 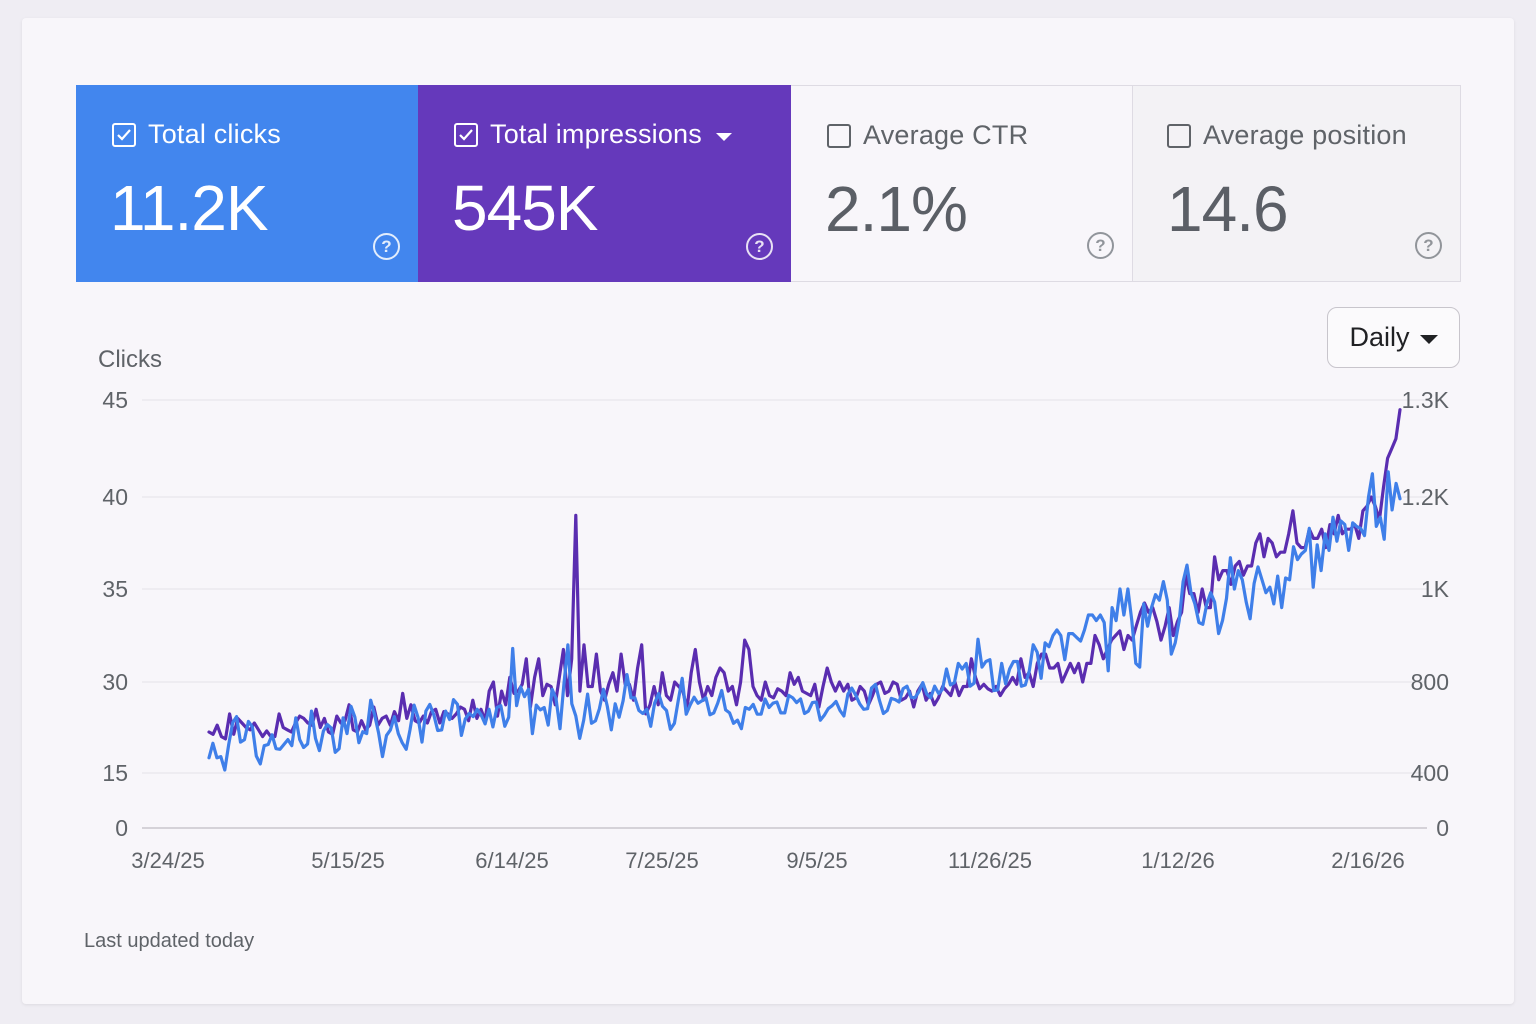 What do you see at coordinates (525, 208) in the screenshot?
I see `metric-value: 545K` at bounding box center [525, 208].